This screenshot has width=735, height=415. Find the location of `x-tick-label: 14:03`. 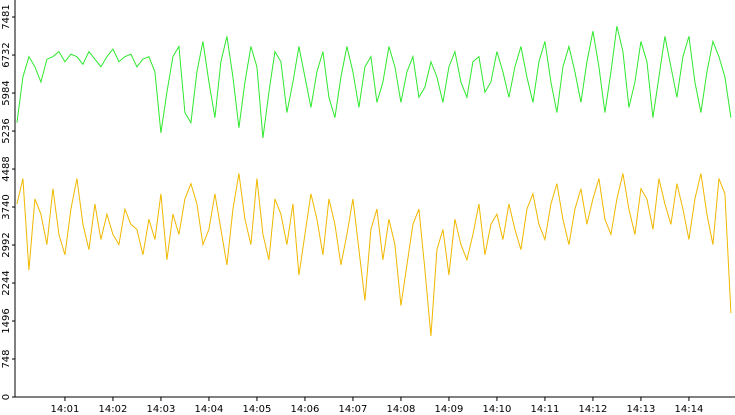

x-tick-label: 14:03 is located at coordinates (161, 409).